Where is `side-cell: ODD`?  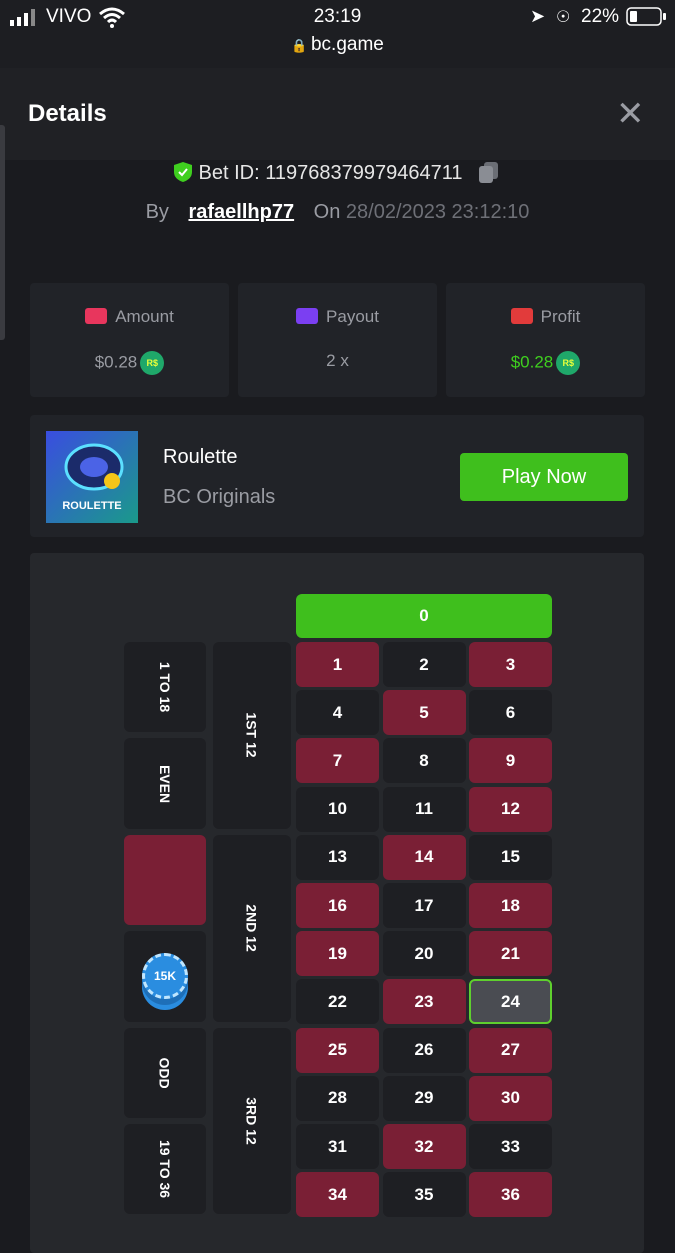
side-cell: ODD is located at coordinates (165, 1072).